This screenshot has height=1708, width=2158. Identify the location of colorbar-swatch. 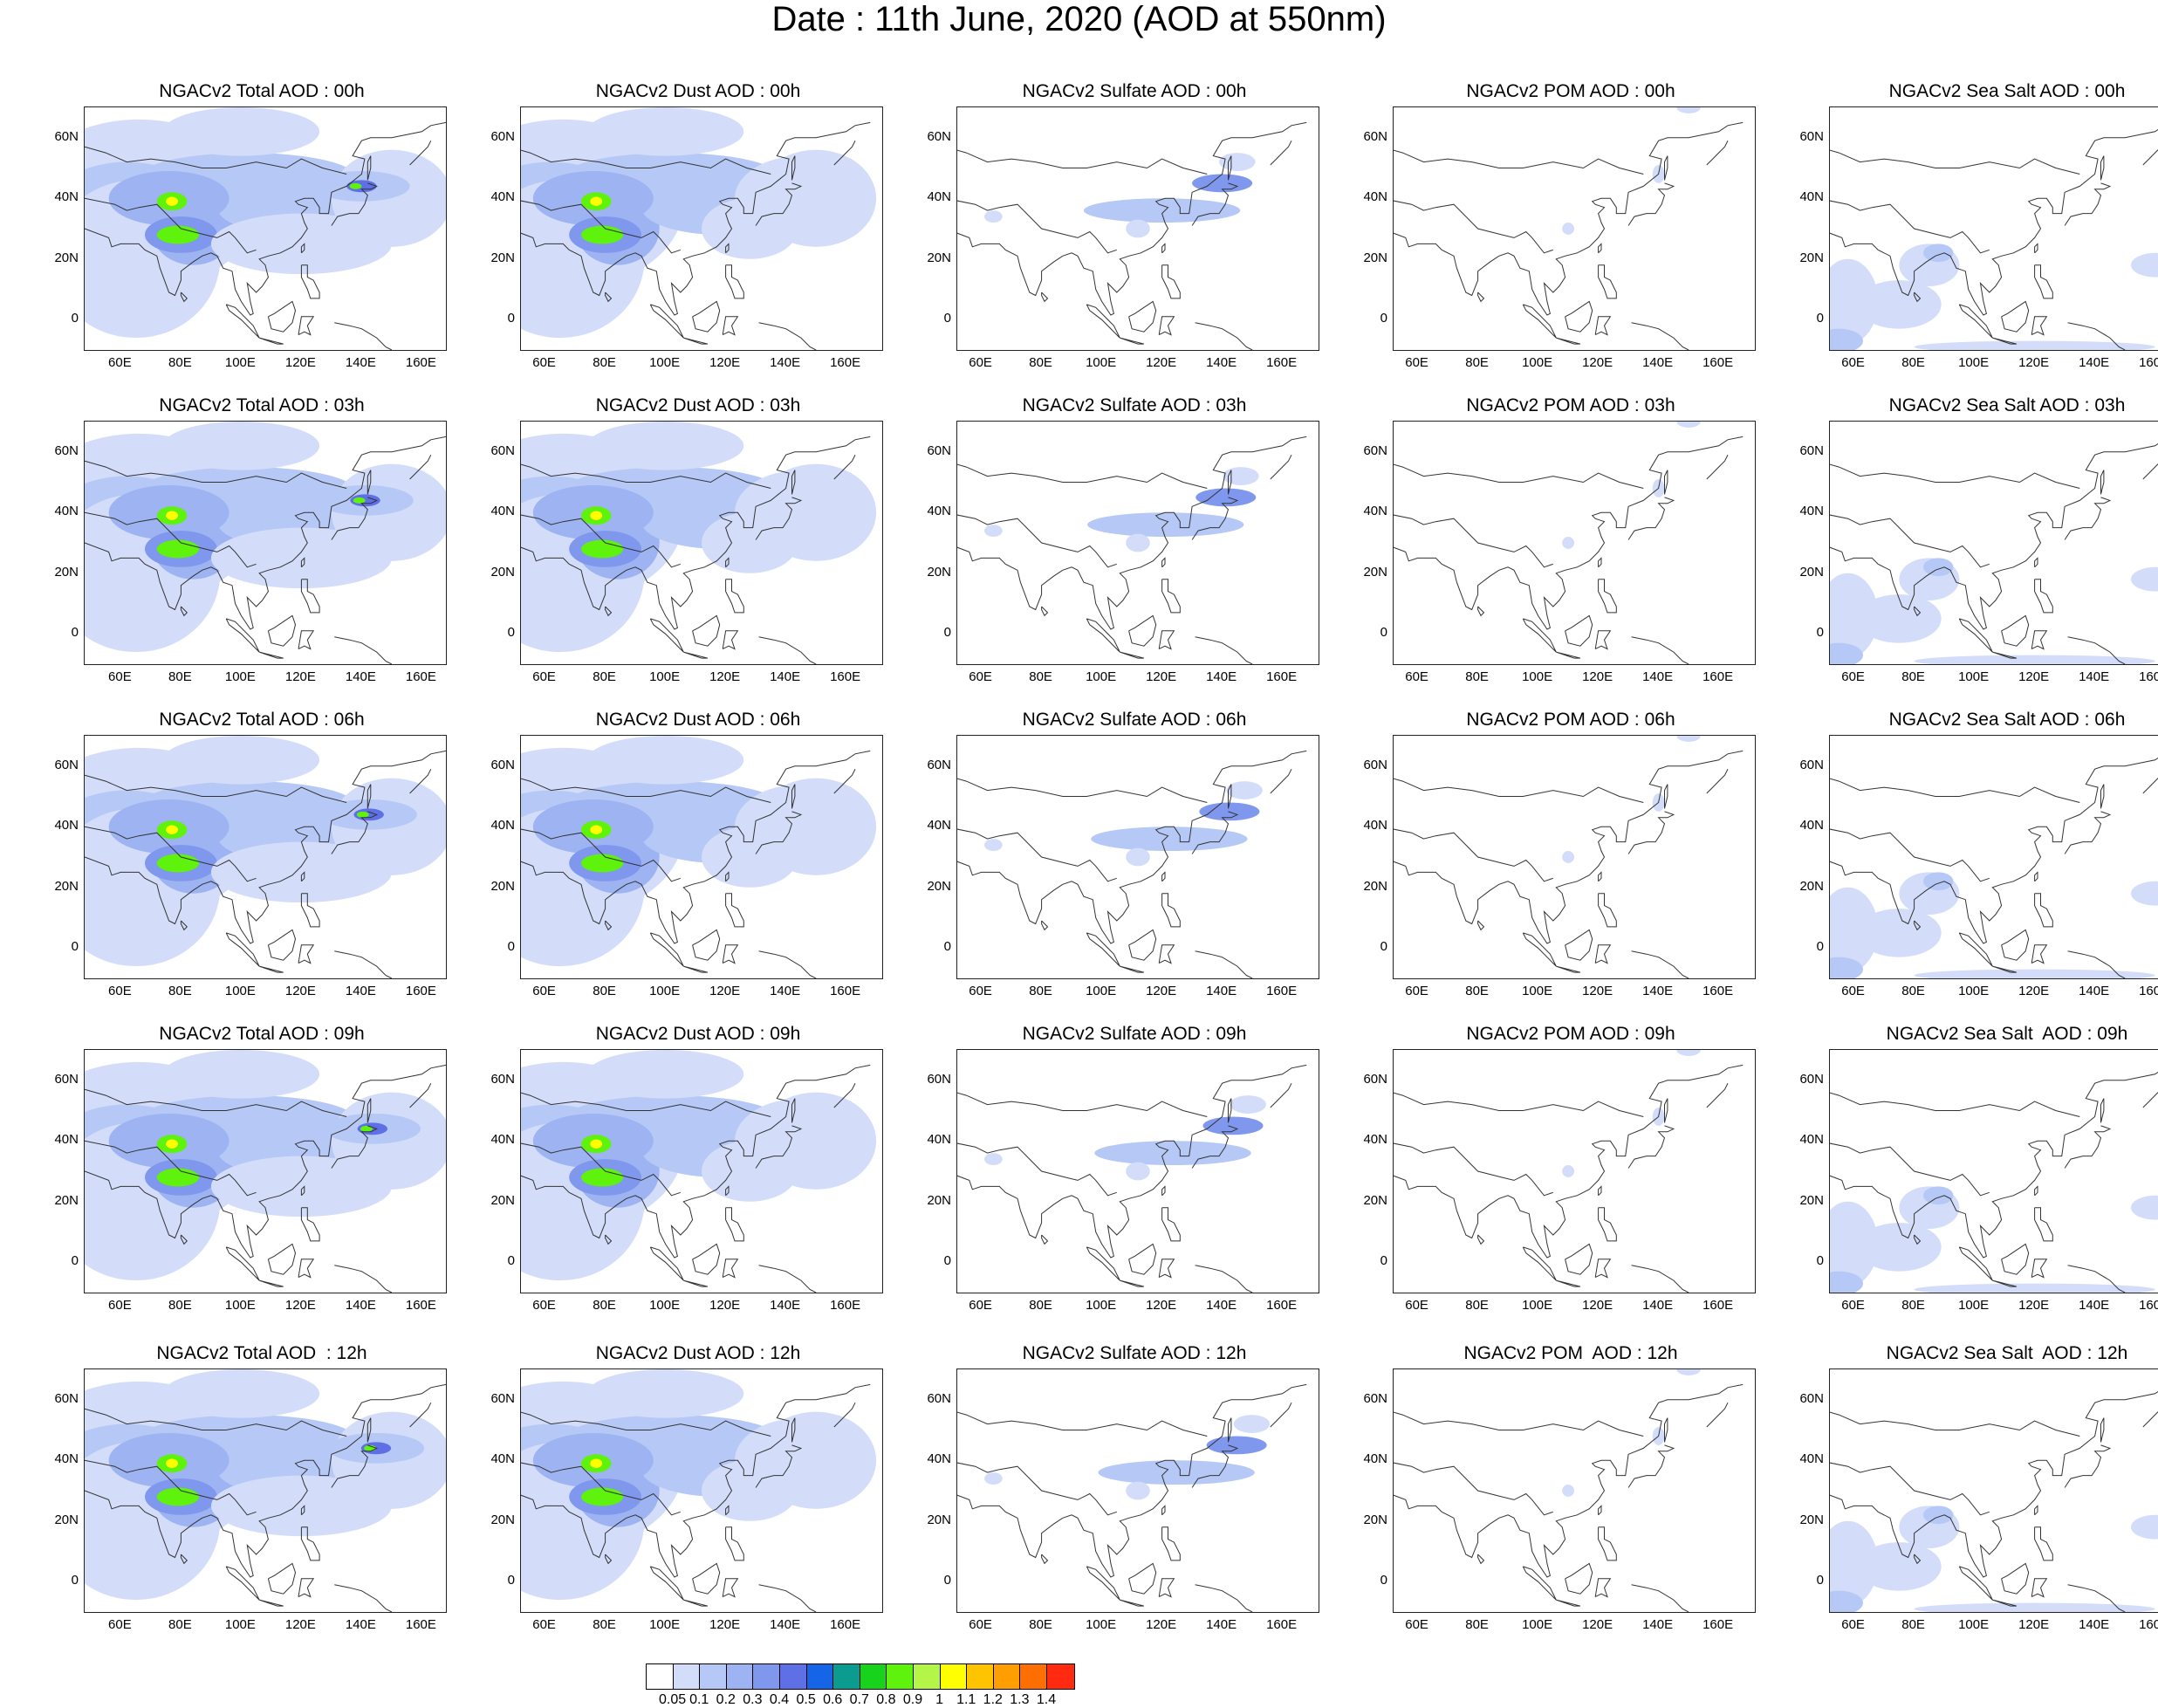
(1060, 1676).